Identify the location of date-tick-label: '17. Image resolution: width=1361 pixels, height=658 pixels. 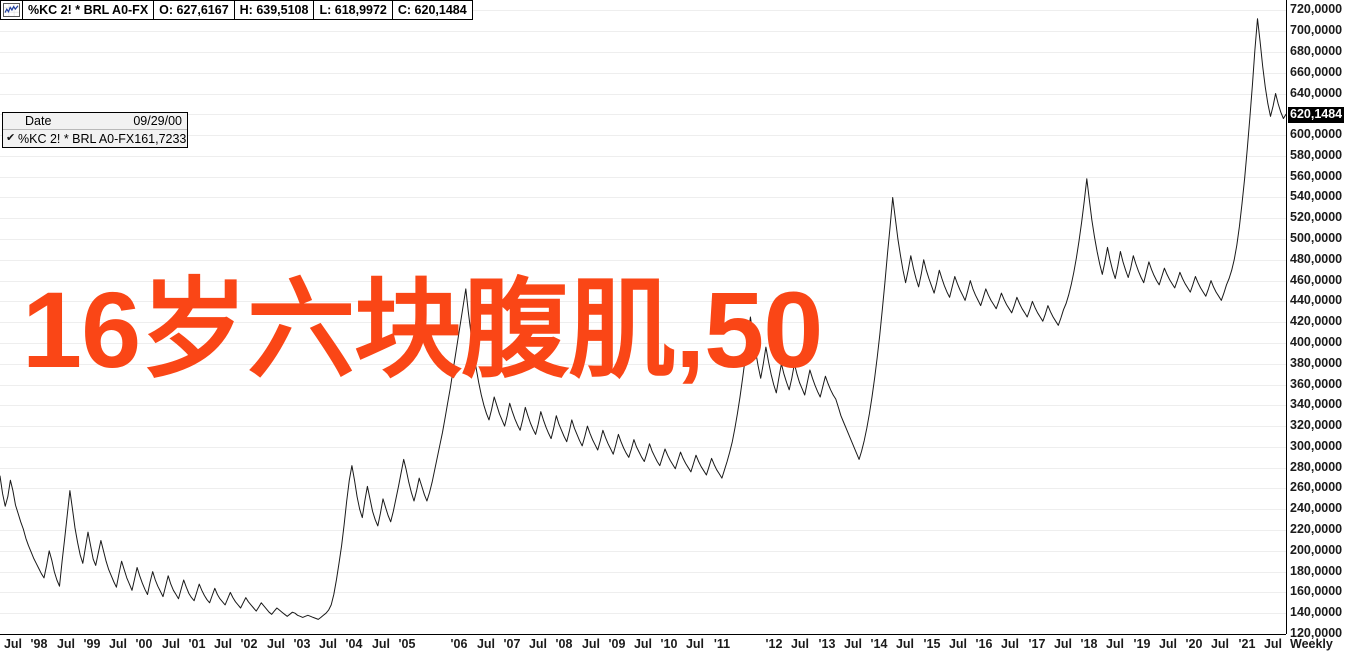
(1037, 644).